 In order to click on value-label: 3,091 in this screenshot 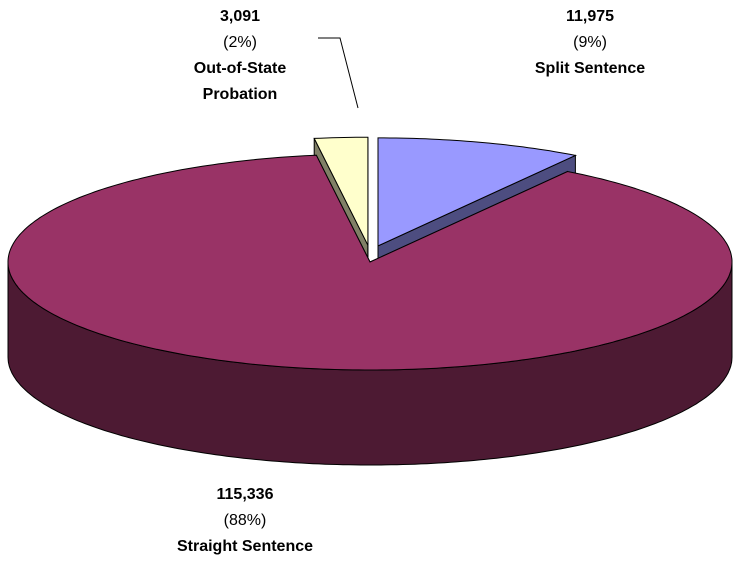, I will do `click(240, 16)`.